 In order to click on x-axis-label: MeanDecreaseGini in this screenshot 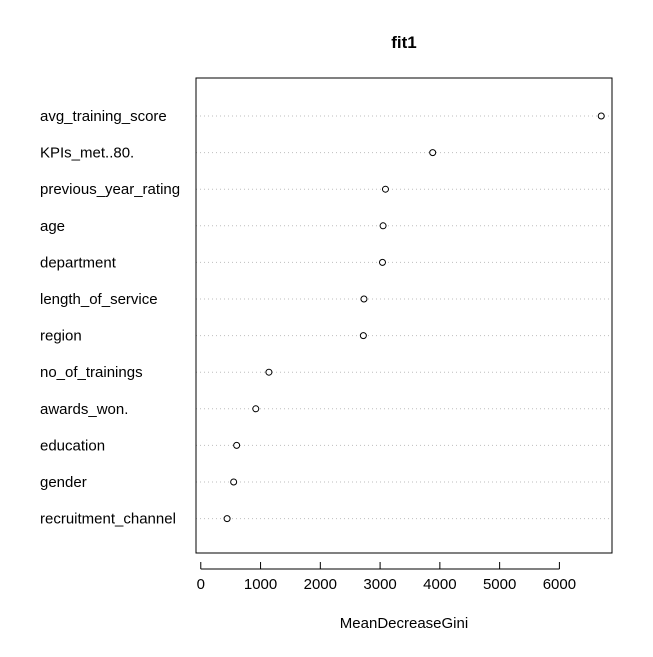, I will do `click(404, 623)`.